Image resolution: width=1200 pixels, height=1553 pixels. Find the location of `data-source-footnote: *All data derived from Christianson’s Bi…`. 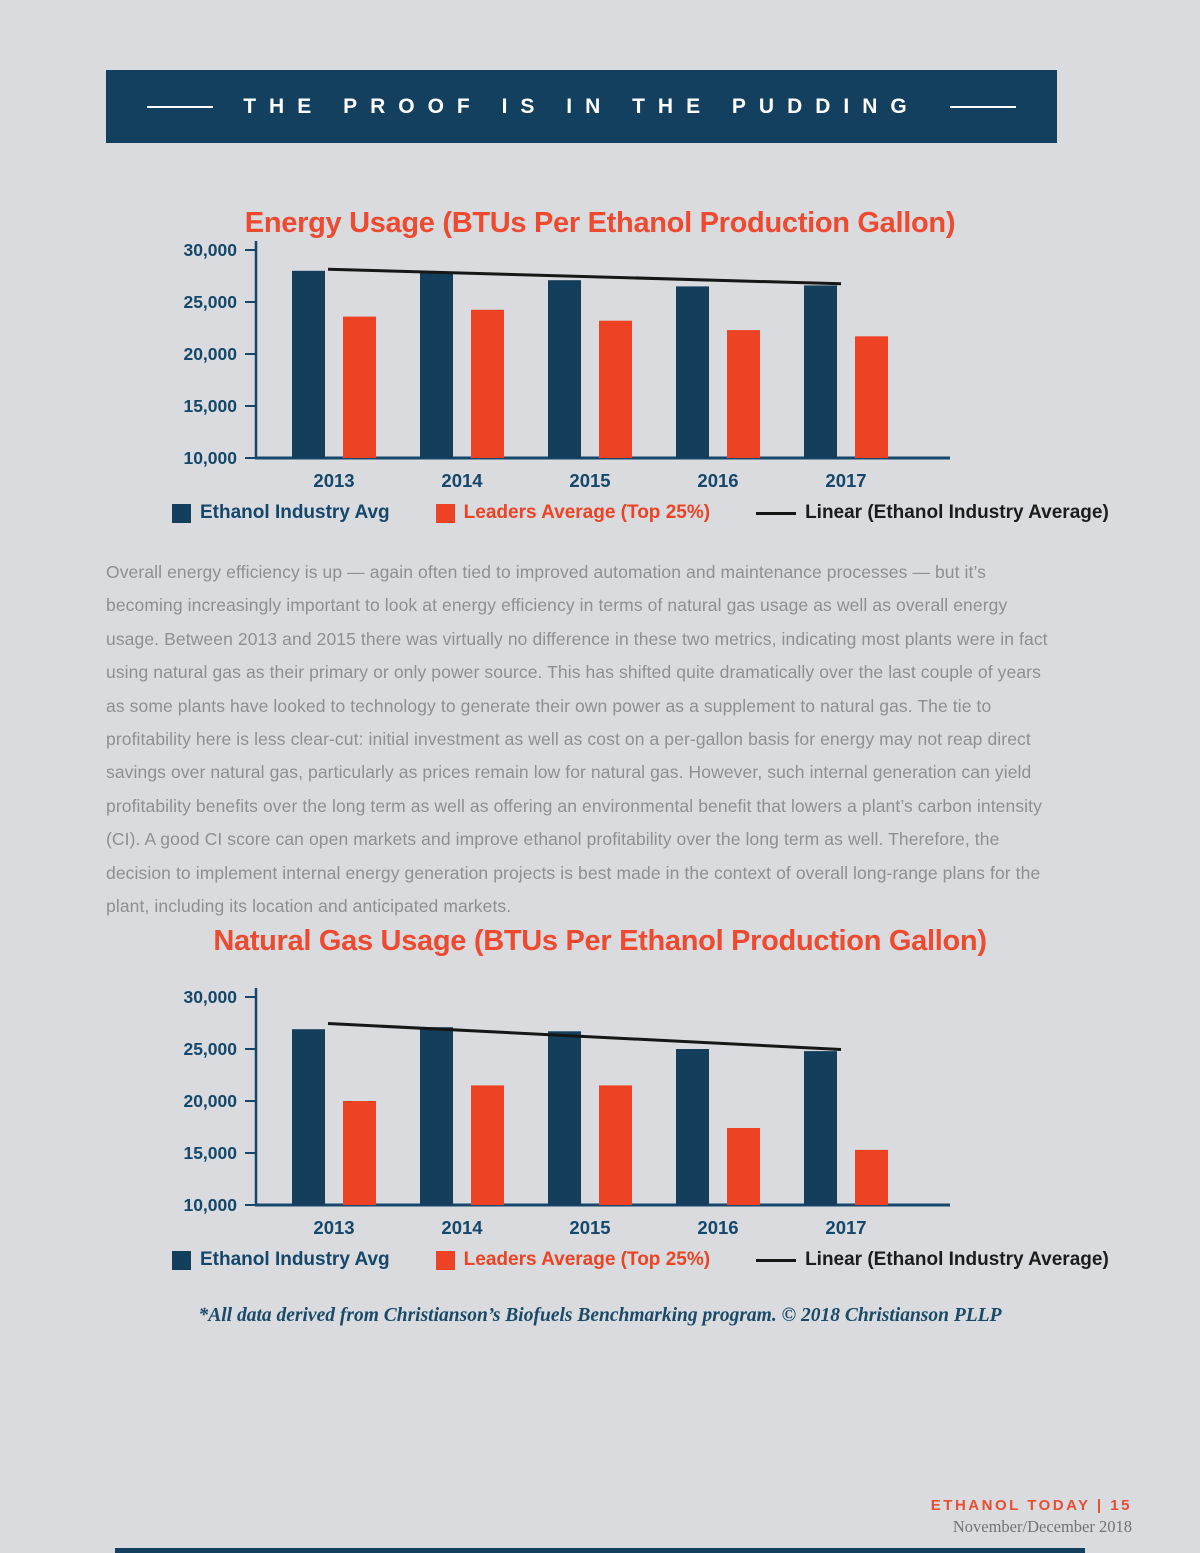

data-source-footnote: *All data derived from Christianson’s Bi… is located at coordinates (600, 1315).